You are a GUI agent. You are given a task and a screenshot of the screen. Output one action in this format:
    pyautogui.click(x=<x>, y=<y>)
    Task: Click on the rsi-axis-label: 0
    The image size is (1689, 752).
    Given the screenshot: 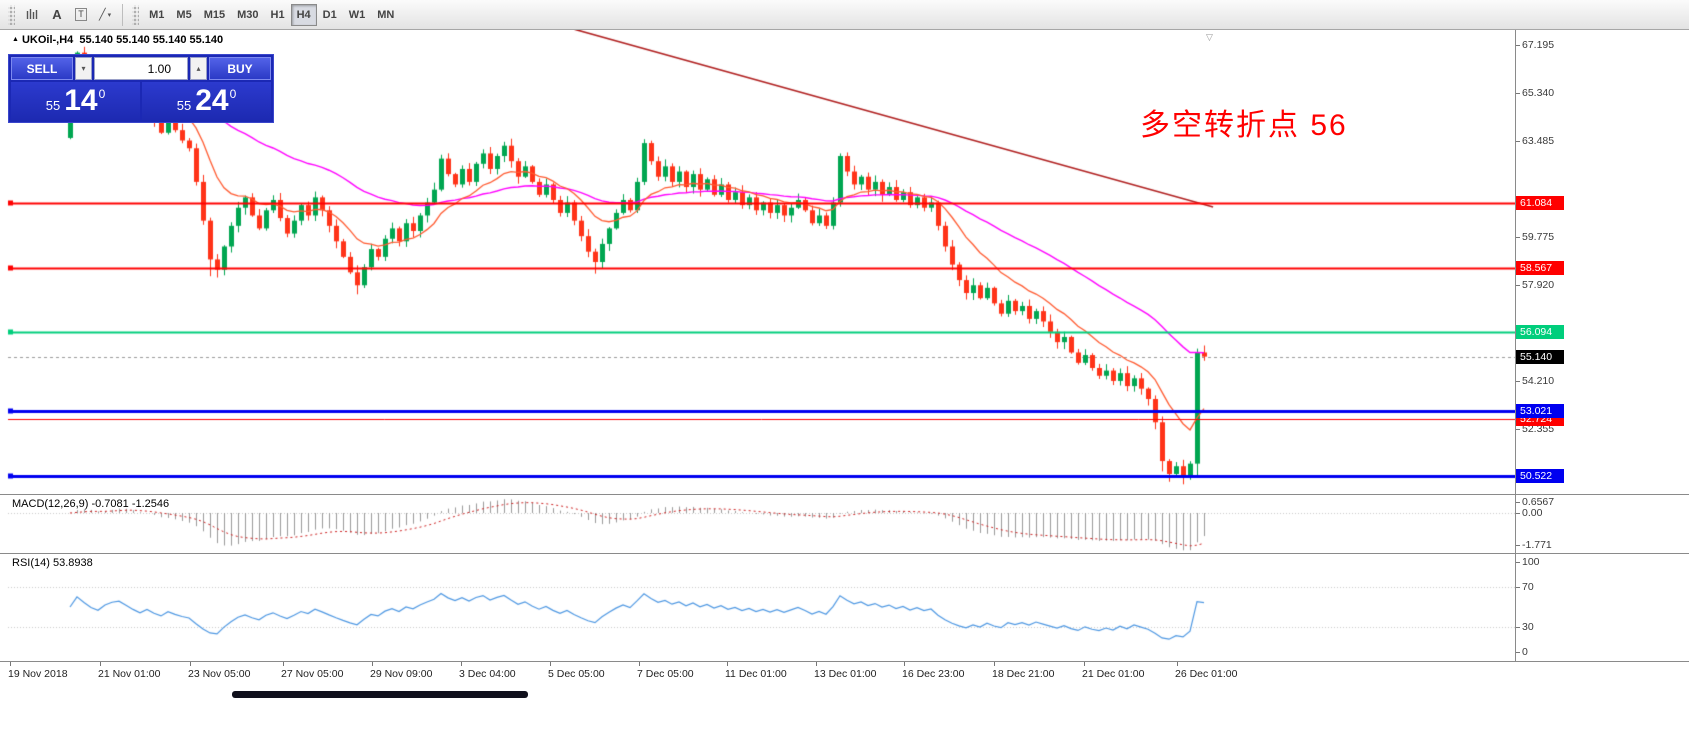 What is the action you would take?
    pyautogui.click(x=1521, y=652)
    